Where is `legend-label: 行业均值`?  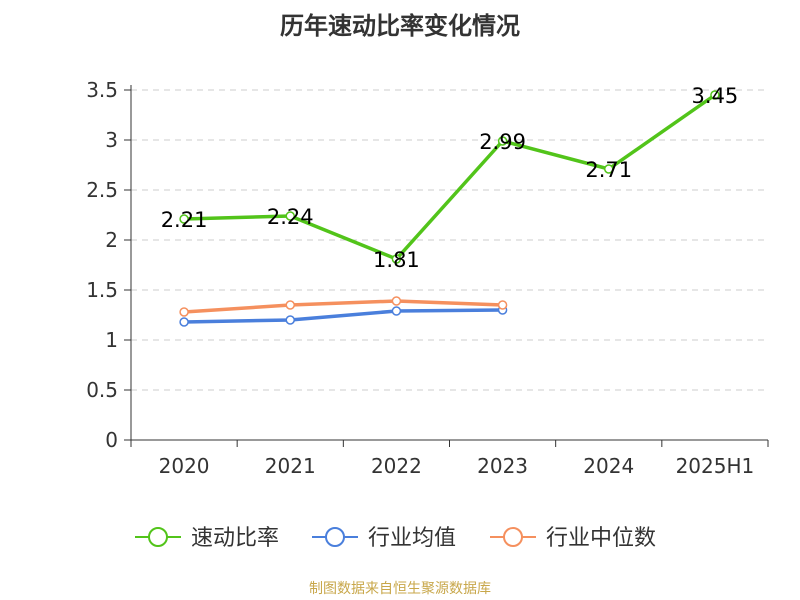
legend-label: 行业均值 is located at coordinates (412, 538).